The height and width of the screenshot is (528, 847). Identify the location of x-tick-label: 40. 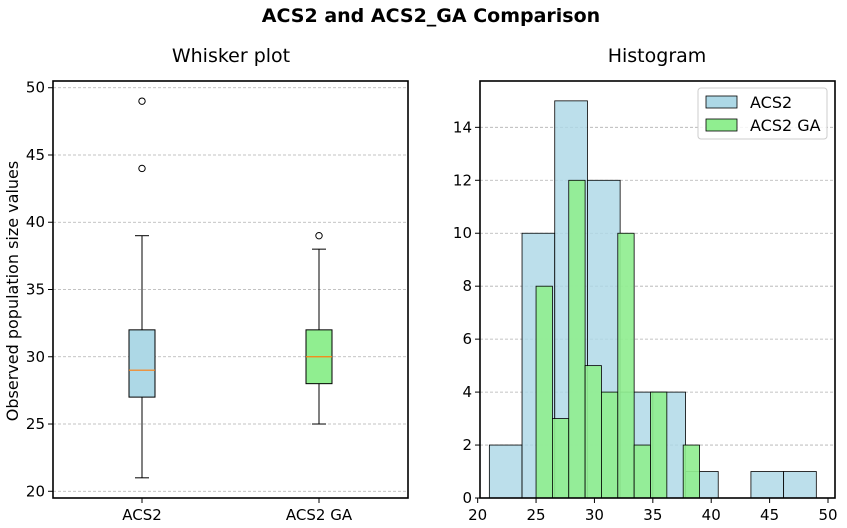
(711, 515).